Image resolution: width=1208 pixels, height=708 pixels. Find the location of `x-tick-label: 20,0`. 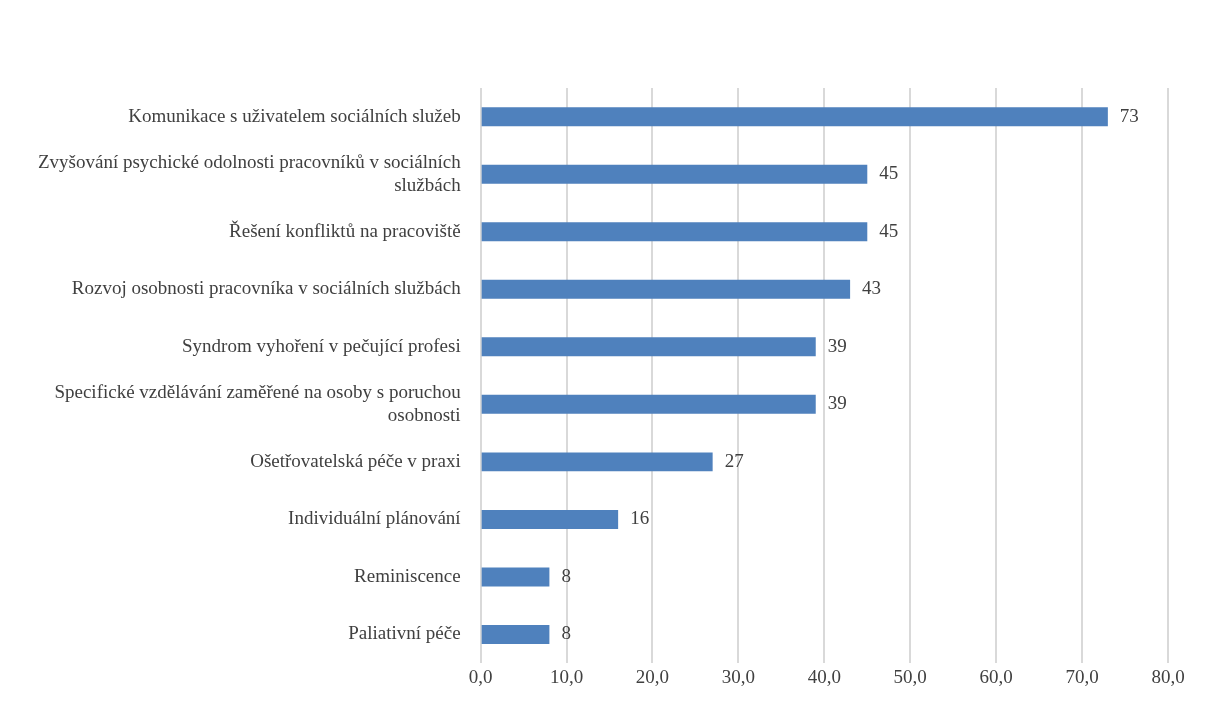

x-tick-label: 20,0 is located at coordinates (652, 676).